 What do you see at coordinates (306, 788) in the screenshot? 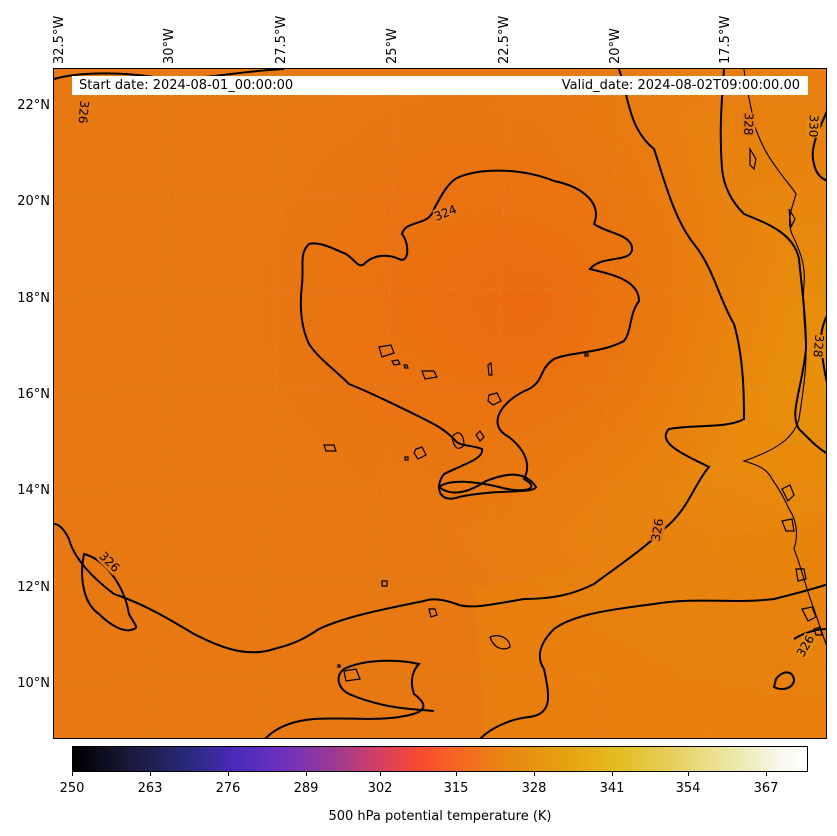
I see `colorbar-label: 289` at bounding box center [306, 788].